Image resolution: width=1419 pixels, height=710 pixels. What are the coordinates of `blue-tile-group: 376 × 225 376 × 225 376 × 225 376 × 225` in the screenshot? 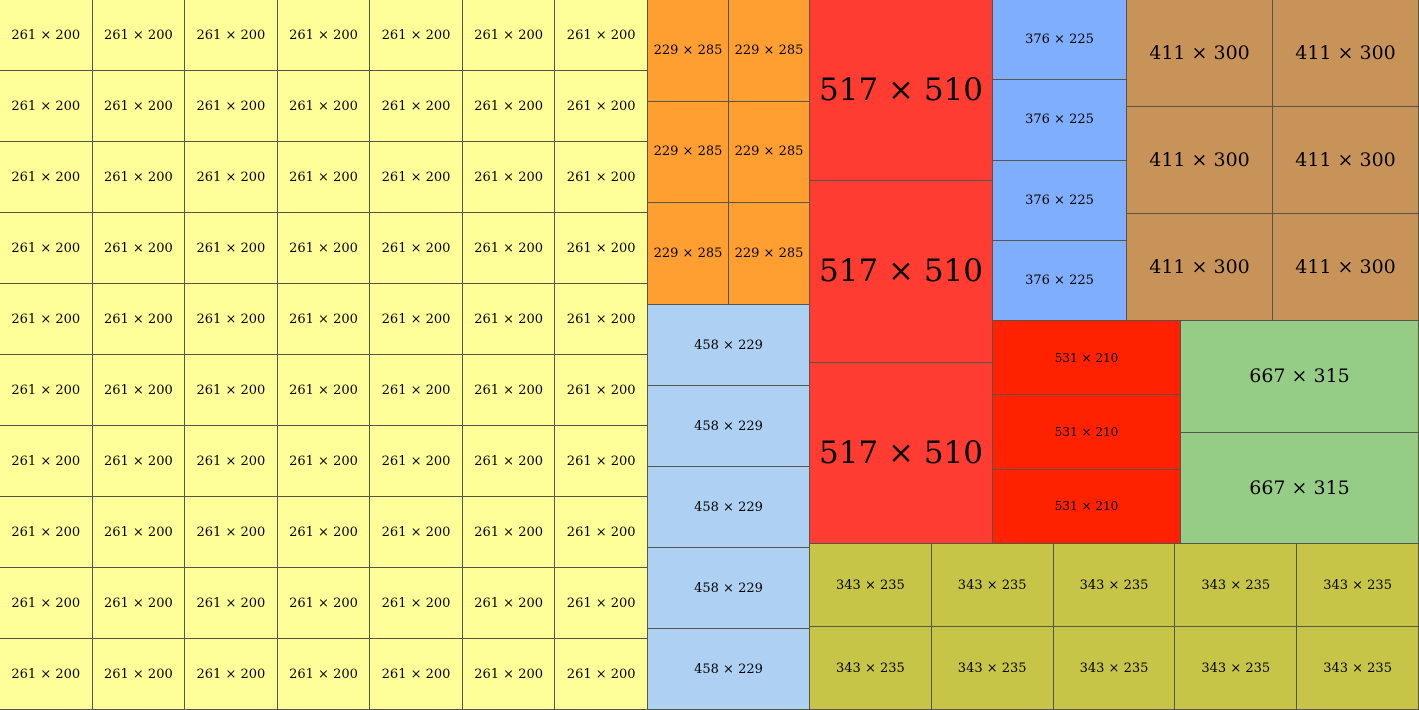 It's located at (1060, 160).